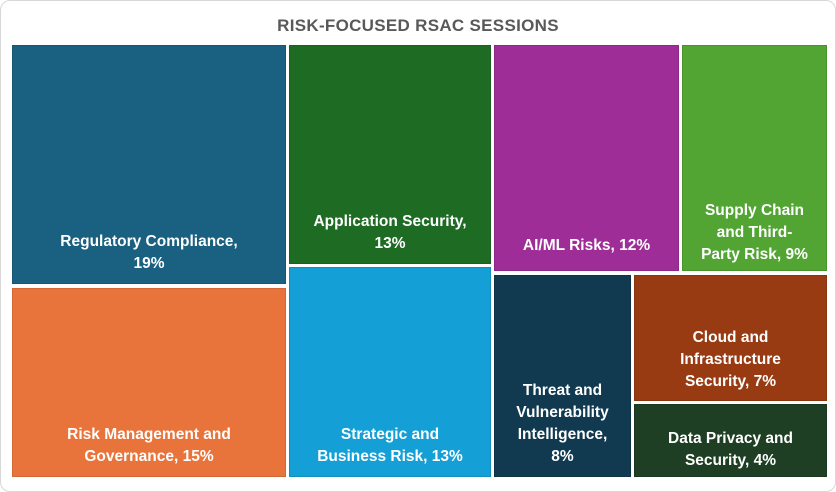 The height and width of the screenshot is (492, 836). Describe the element at coordinates (149, 252) in the screenshot. I see `tile-label-regulatory-compliance: Regulatory Compliance, 19%` at that location.